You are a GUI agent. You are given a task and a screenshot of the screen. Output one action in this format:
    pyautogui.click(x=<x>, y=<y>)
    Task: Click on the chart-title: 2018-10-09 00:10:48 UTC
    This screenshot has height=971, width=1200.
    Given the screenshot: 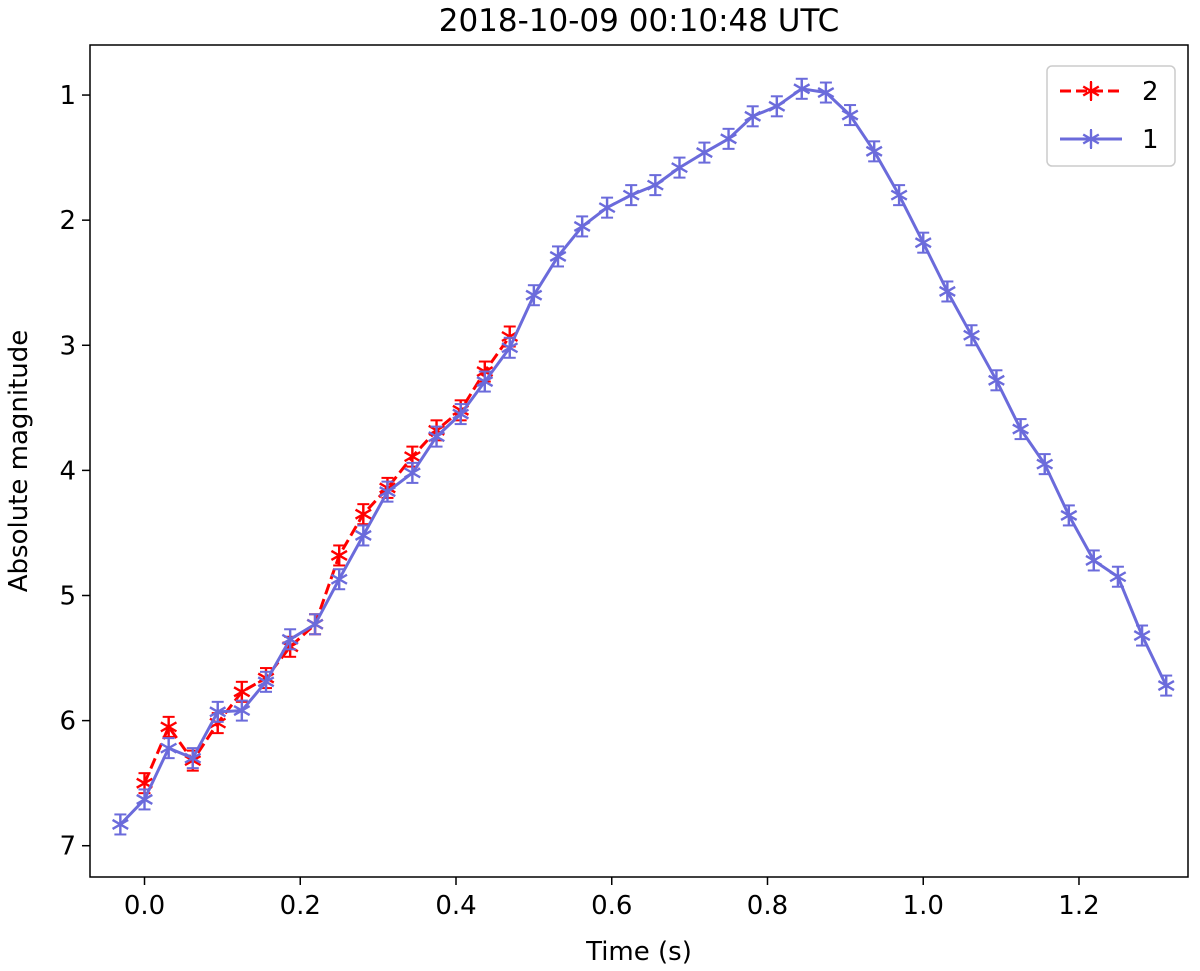 What is the action you would take?
    pyautogui.click(x=639, y=21)
    